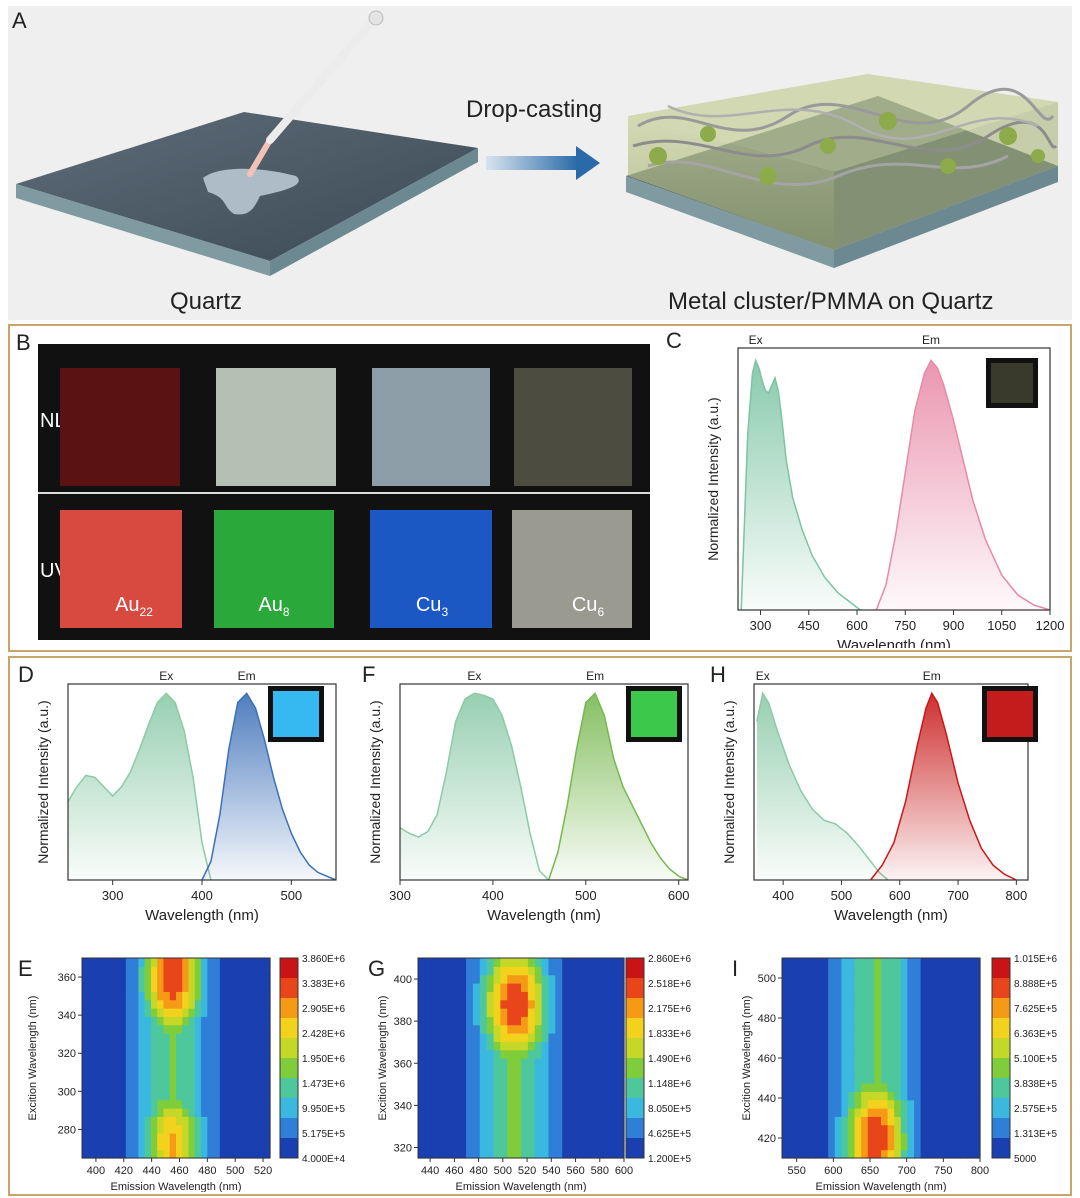 Image resolution: width=1080 pixels, height=1198 pixels. I want to click on plot-frame, so click(544, 782).